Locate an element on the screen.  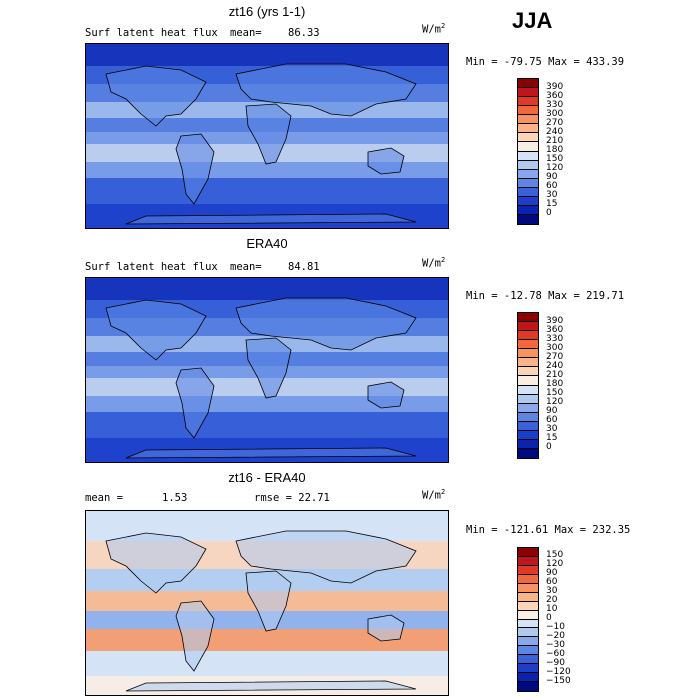
panel-2-variable: Surf latent heat flux is located at coordinates (151, 267).